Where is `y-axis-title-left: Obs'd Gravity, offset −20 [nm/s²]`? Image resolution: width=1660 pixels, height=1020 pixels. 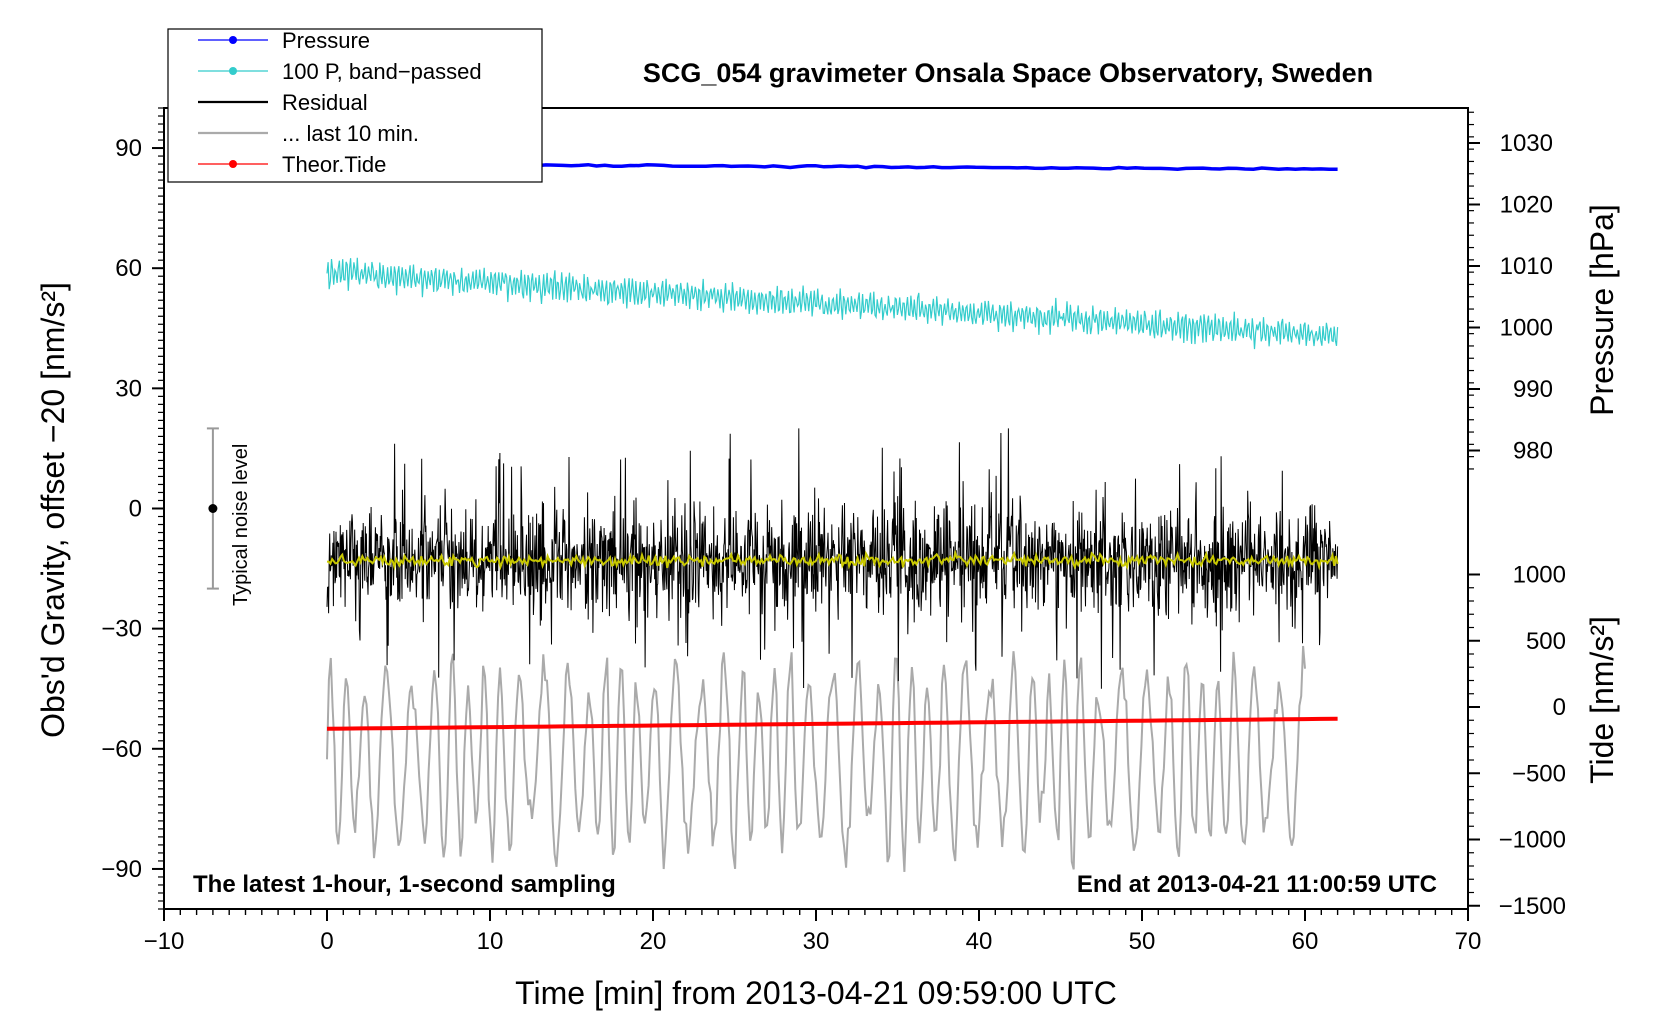 y-axis-title-left: Obs'd Gravity, offset −20 [nm/s²] is located at coordinates (53, 510).